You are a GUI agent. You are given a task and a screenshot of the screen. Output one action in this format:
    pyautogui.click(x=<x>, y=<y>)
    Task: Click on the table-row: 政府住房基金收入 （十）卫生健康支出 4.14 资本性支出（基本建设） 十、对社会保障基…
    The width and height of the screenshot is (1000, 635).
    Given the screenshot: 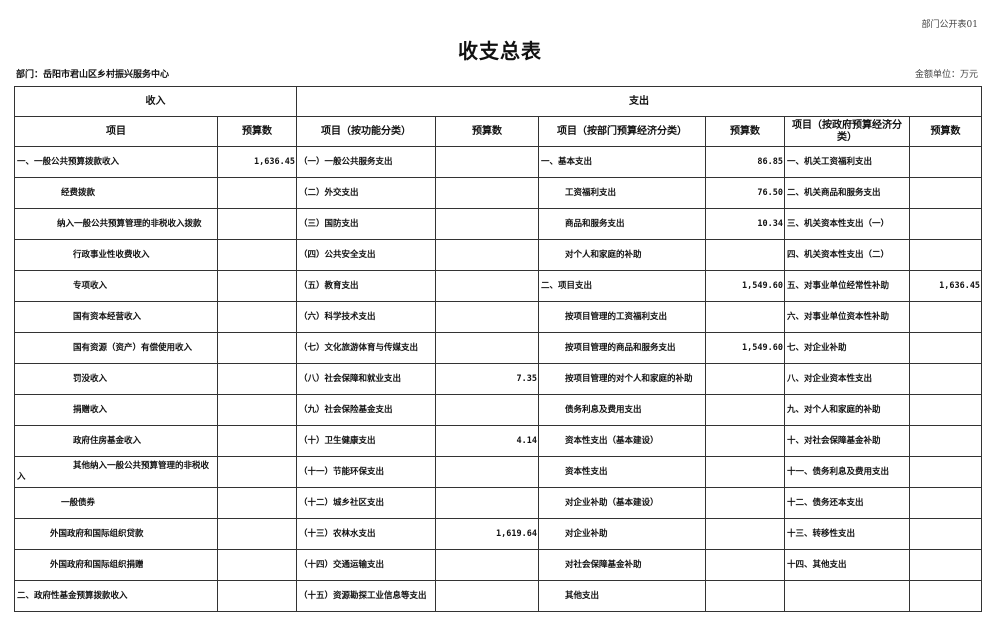 What is the action you would take?
    pyautogui.click(x=498, y=441)
    